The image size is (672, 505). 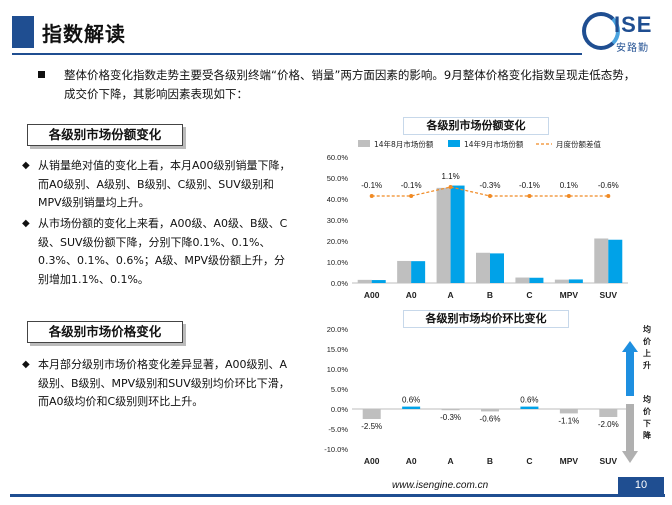 What do you see at coordinates (339, 409) in the screenshot?
I see `y-tick-label: 0.0%` at bounding box center [339, 409].